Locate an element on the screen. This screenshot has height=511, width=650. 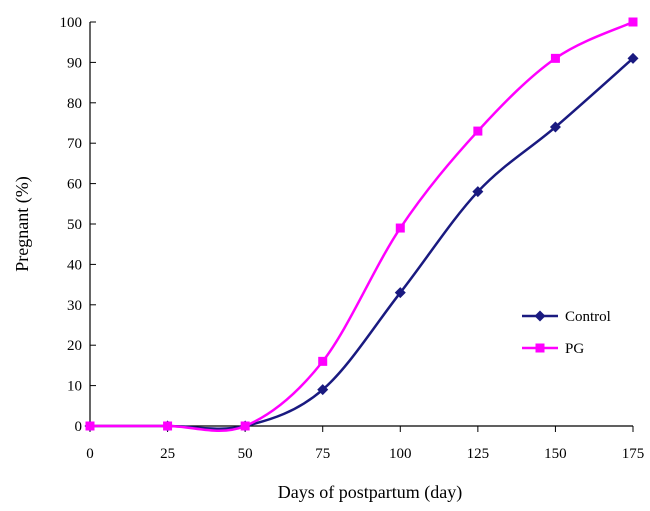
y-tick-label: 20 is located at coordinates (74, 346).